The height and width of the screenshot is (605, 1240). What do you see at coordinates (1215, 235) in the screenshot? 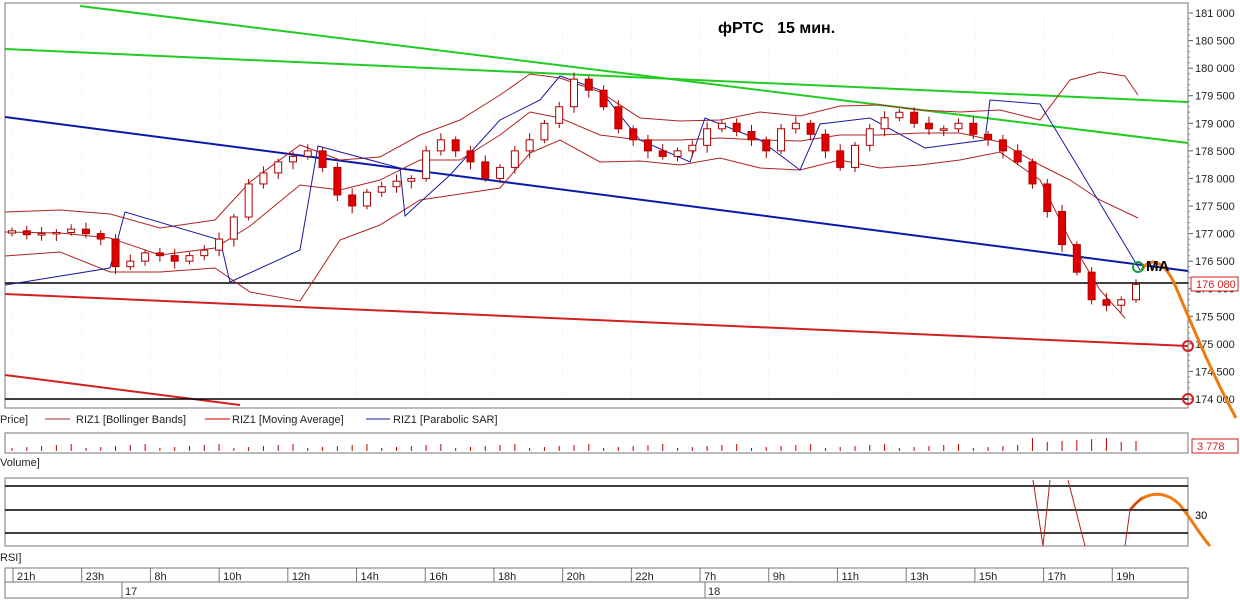
I see `price-tick-label: 177 000` at bounding box center [1215, 235].